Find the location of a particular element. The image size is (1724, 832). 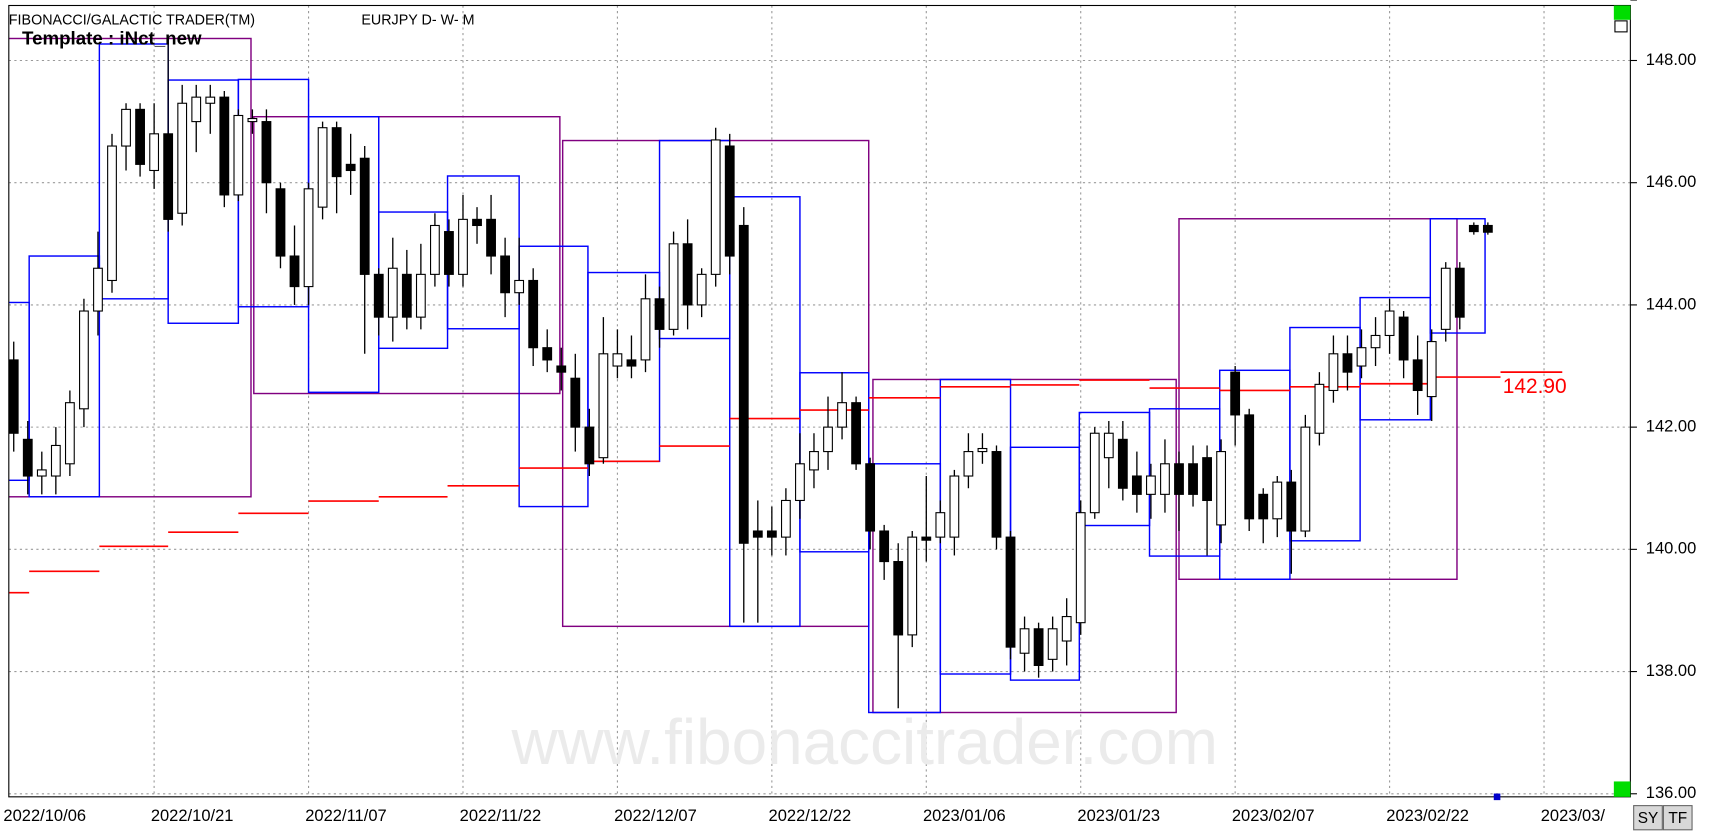

y-tick-label: 146.00 is located at coordinates (1671, 182).